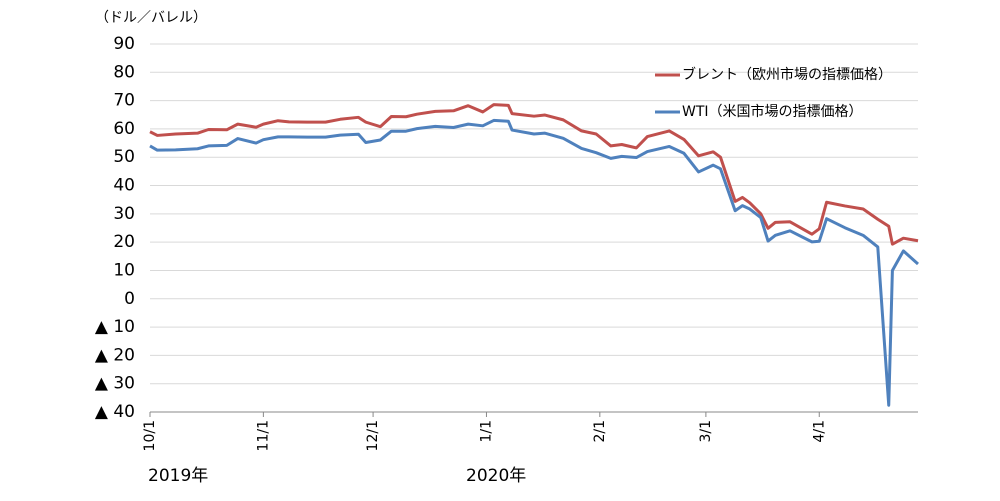 The width and height of the screenshot is (1000, 501). Describe the element at coordinates (787, 74) in the screenshot. I see `legend-label: ブレント（欧州市場の指標価格）` at that location.